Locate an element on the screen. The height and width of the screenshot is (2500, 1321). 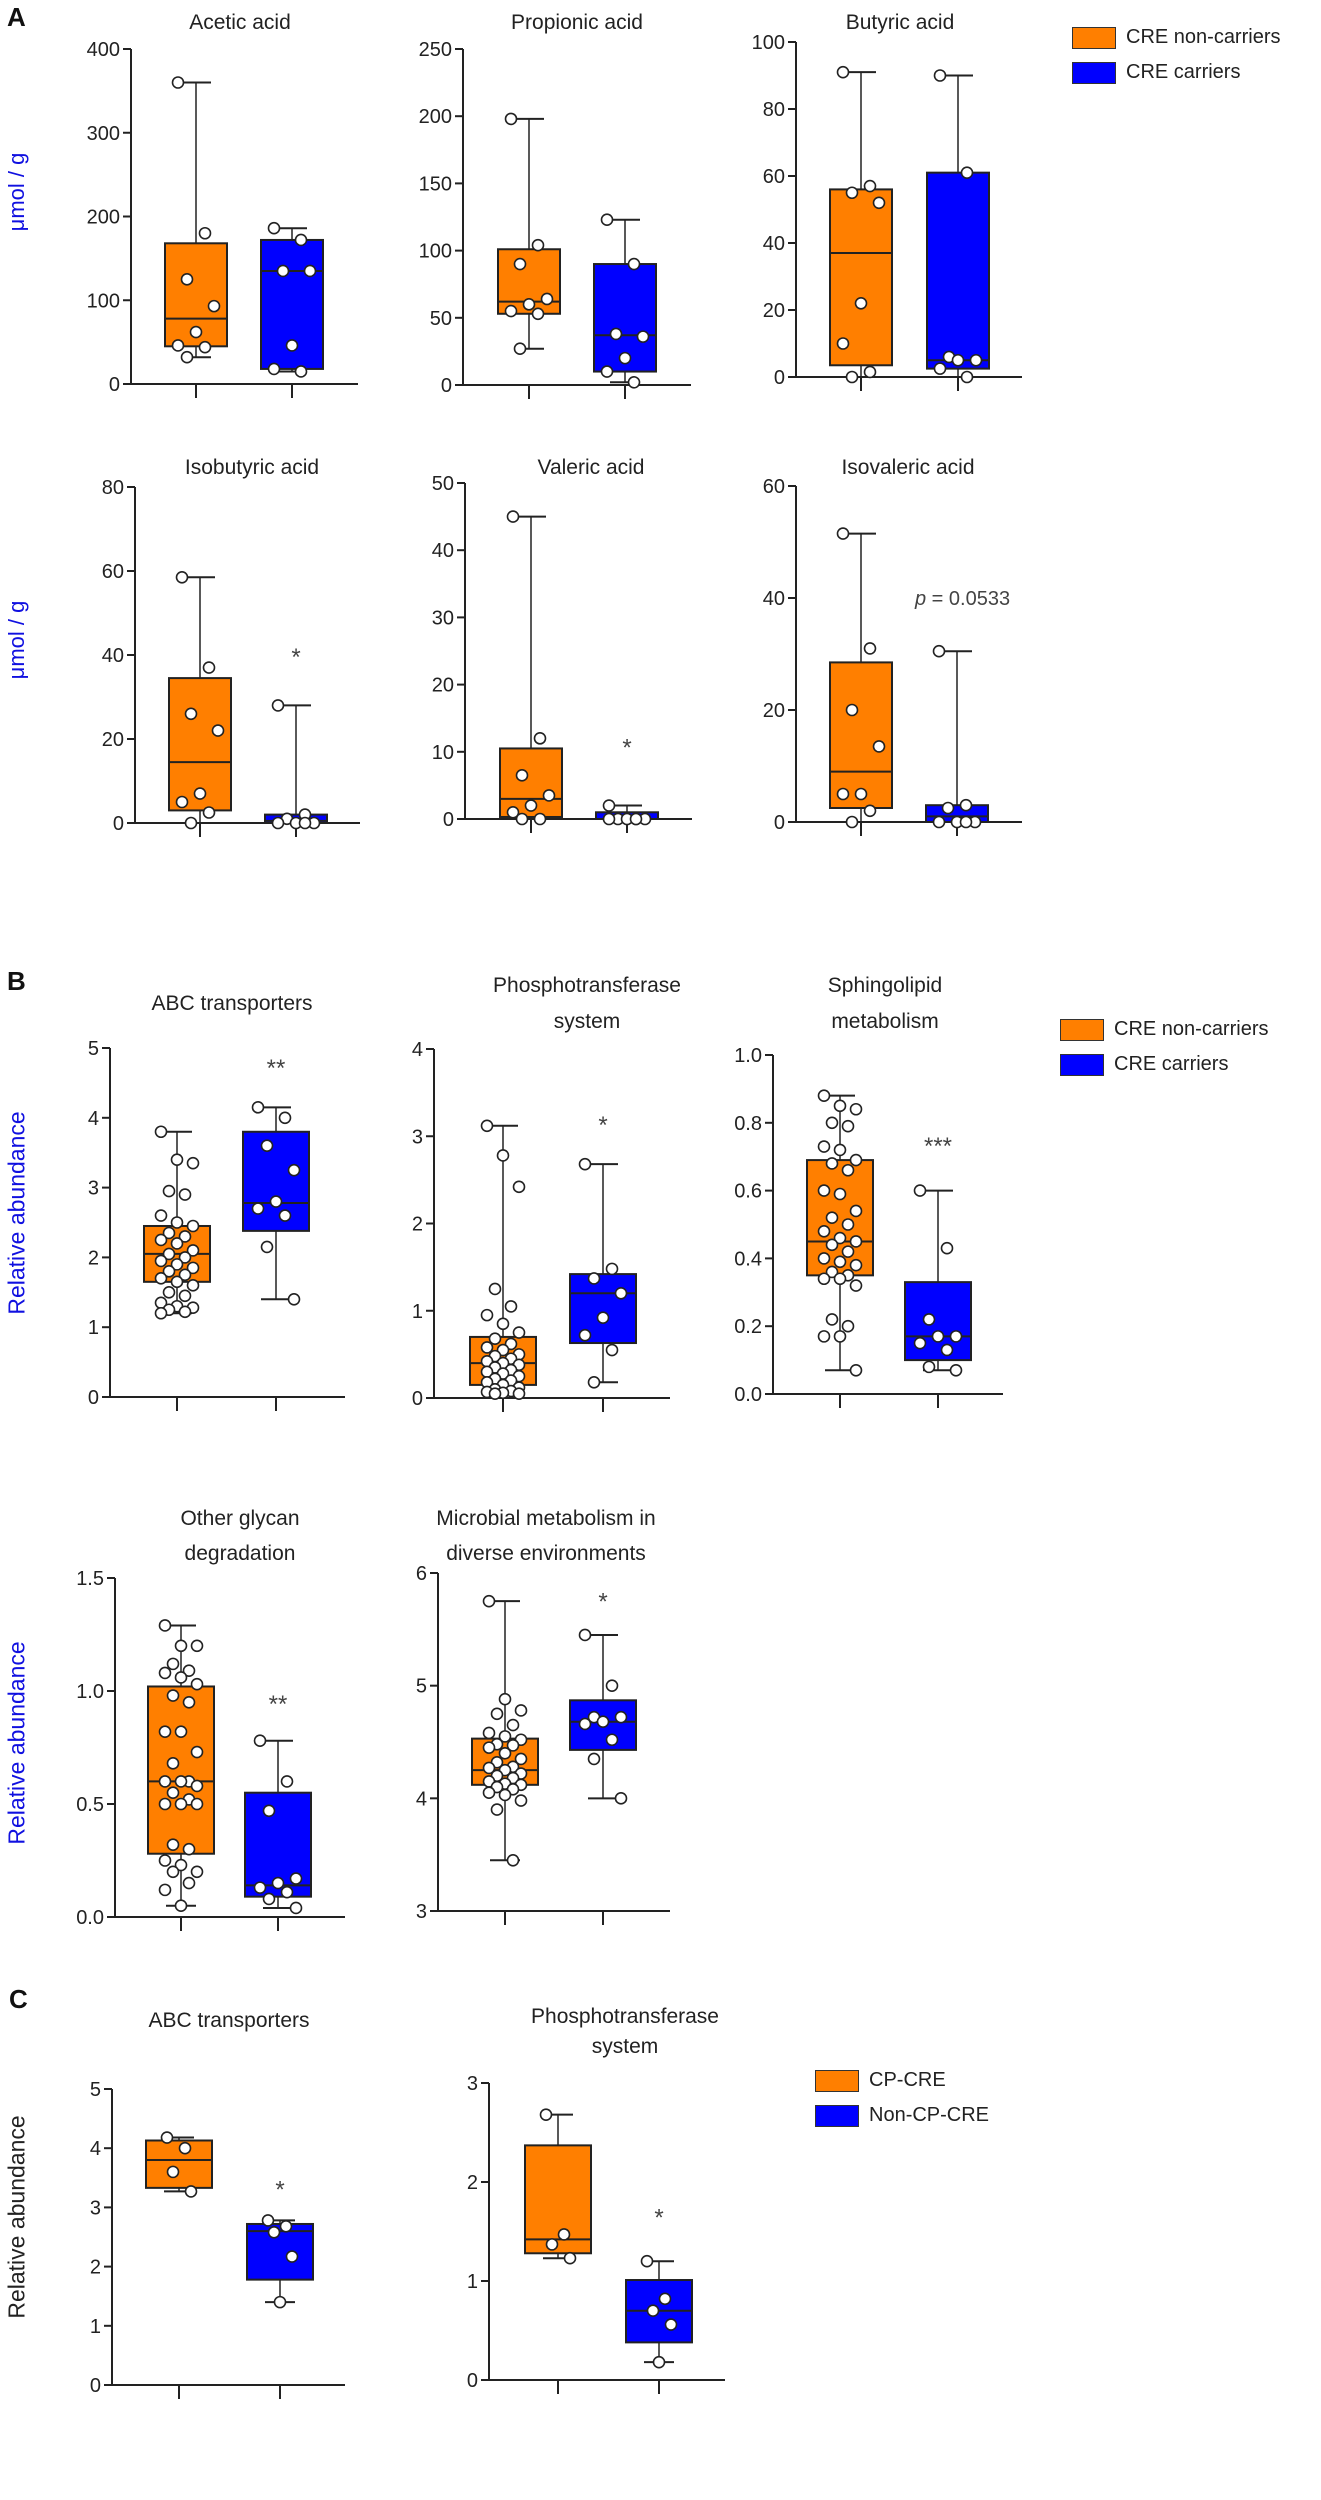
y-tick-label: 200 is located at coordinates (103, 218).